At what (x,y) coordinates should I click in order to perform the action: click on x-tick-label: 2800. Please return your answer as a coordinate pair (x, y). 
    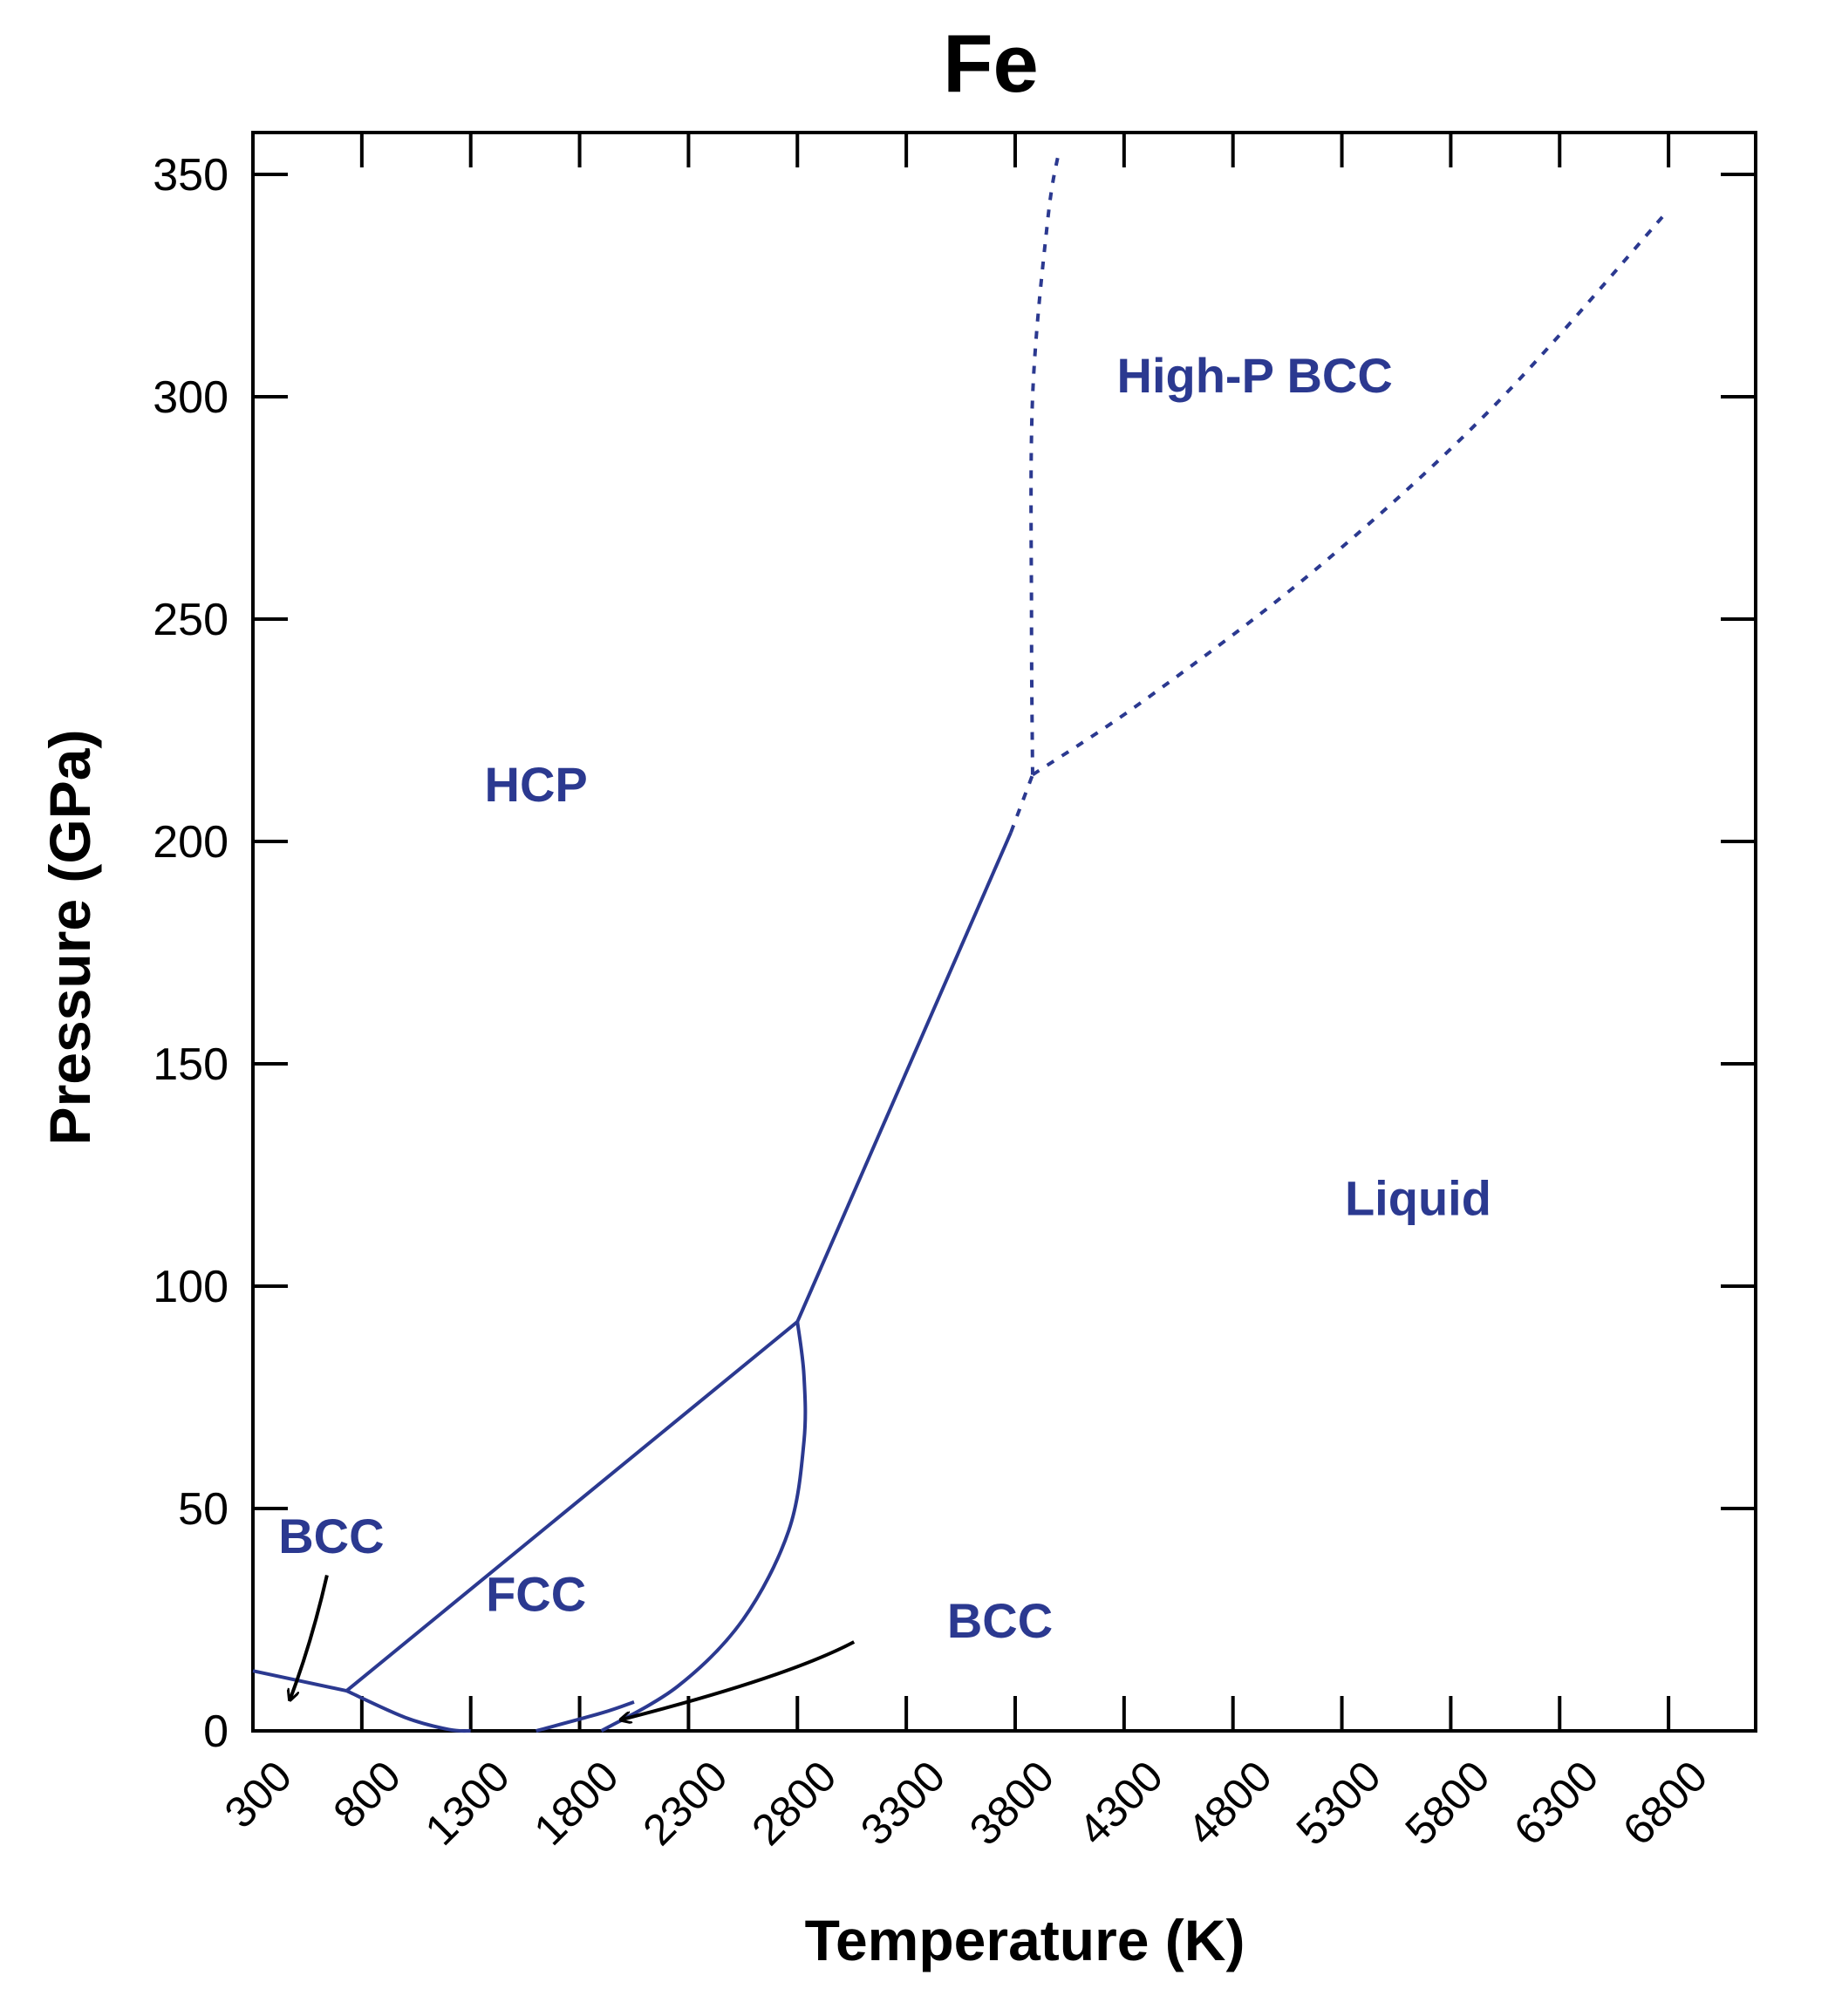
    Looking at the image, I should click on (794, 1803).